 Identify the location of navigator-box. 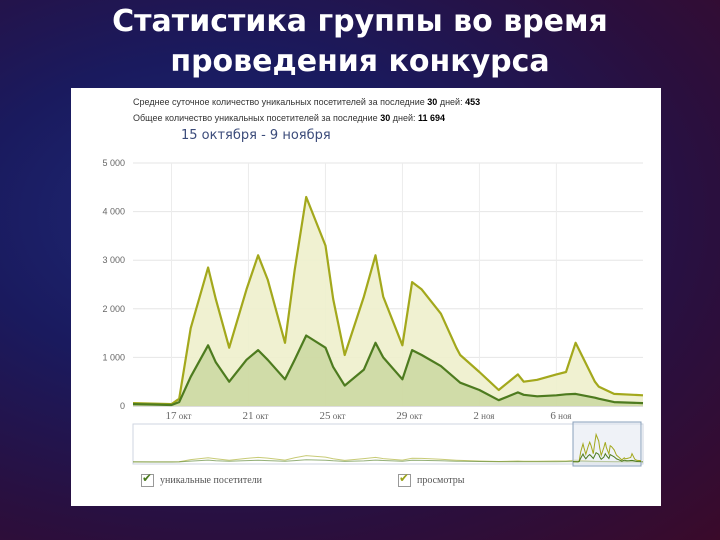
(388, 444).